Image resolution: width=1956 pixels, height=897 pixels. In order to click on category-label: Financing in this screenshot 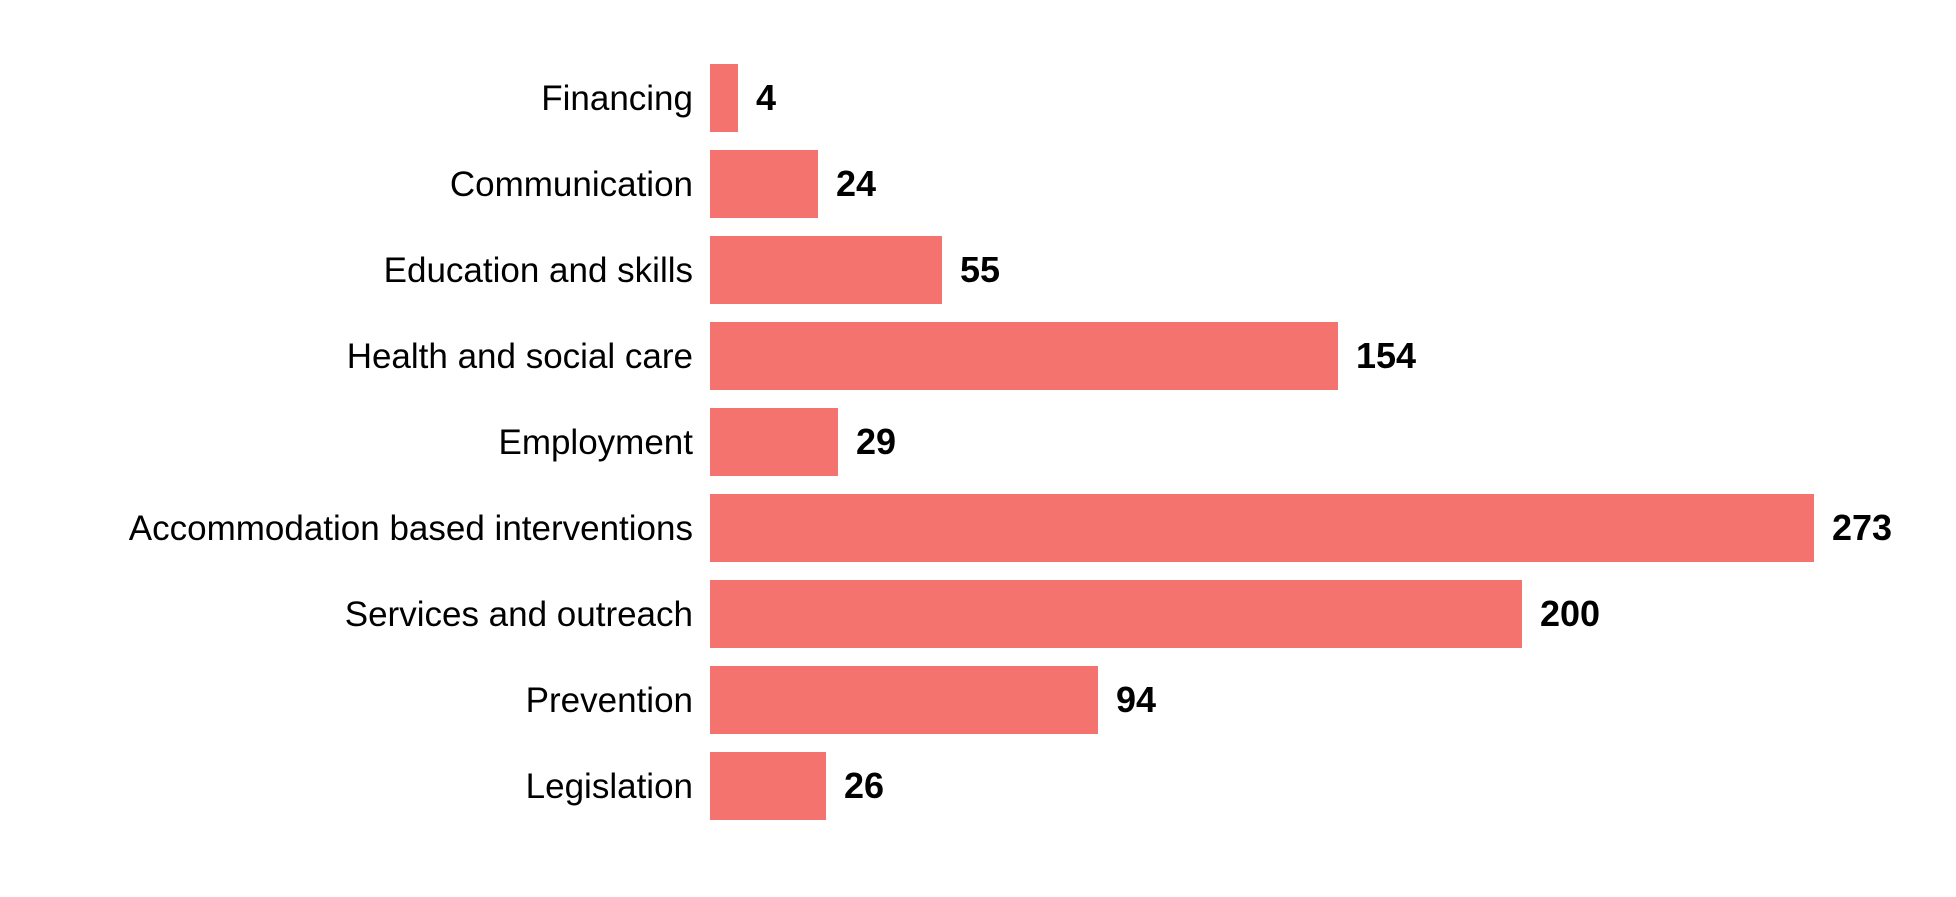, I will do `click(617, 98)`.